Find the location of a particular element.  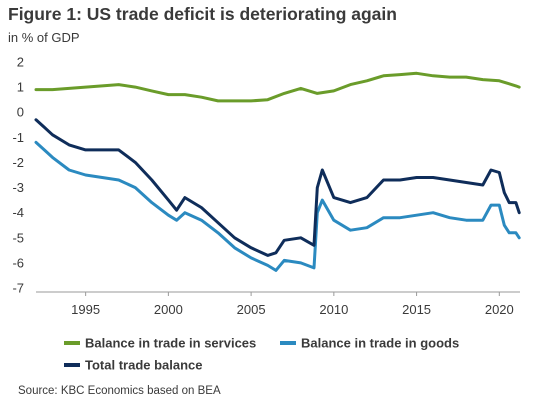

y-tick-label: 2 is located at coordinates (20, 62).